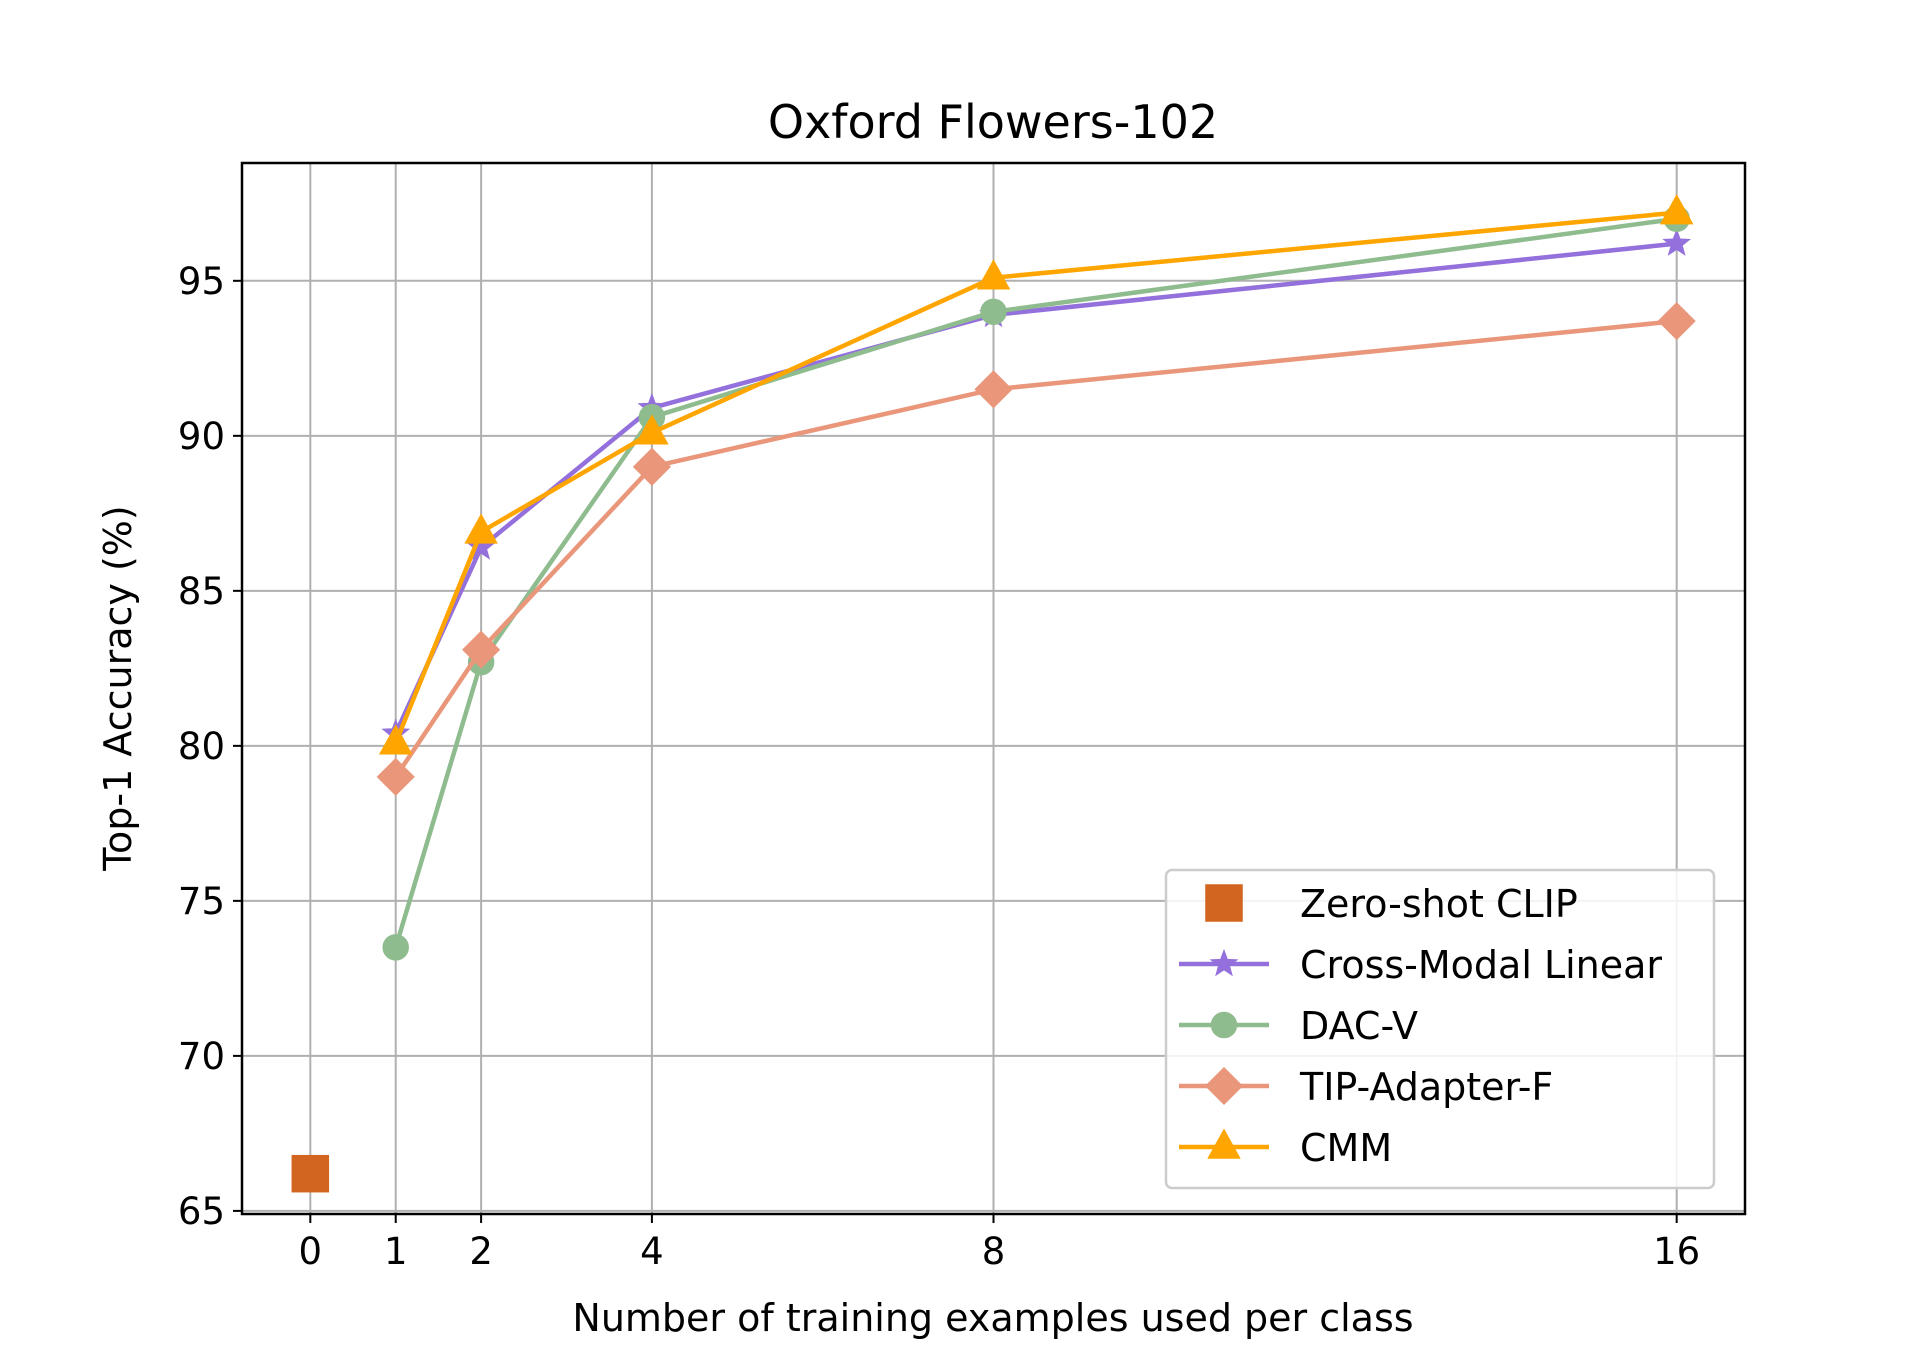 The width and height of the screenshot is (1920, 1356). What do you see at coordinates (201, 901) in the screenshot?
I see `y-tick-label: 75` at bounding box center [201, 901].